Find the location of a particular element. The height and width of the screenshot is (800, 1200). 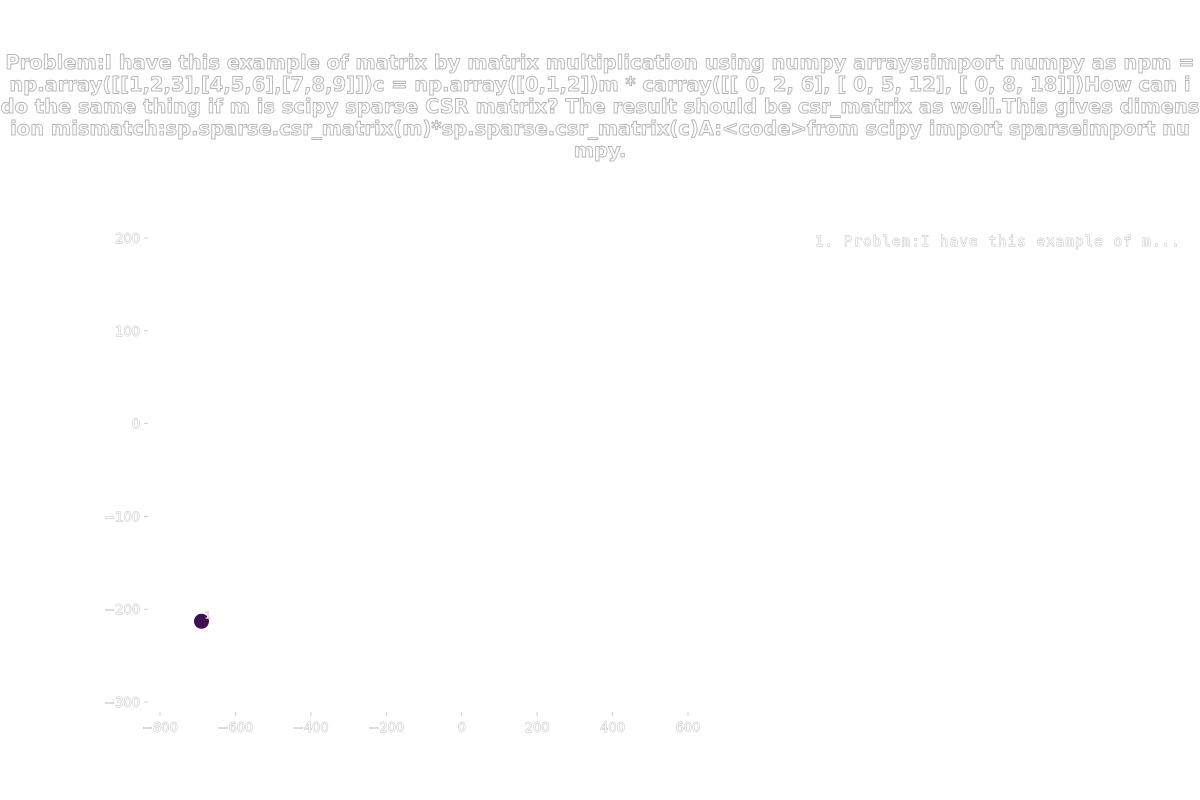

y-tick-label: 200 is located at coordinates (127, 239).